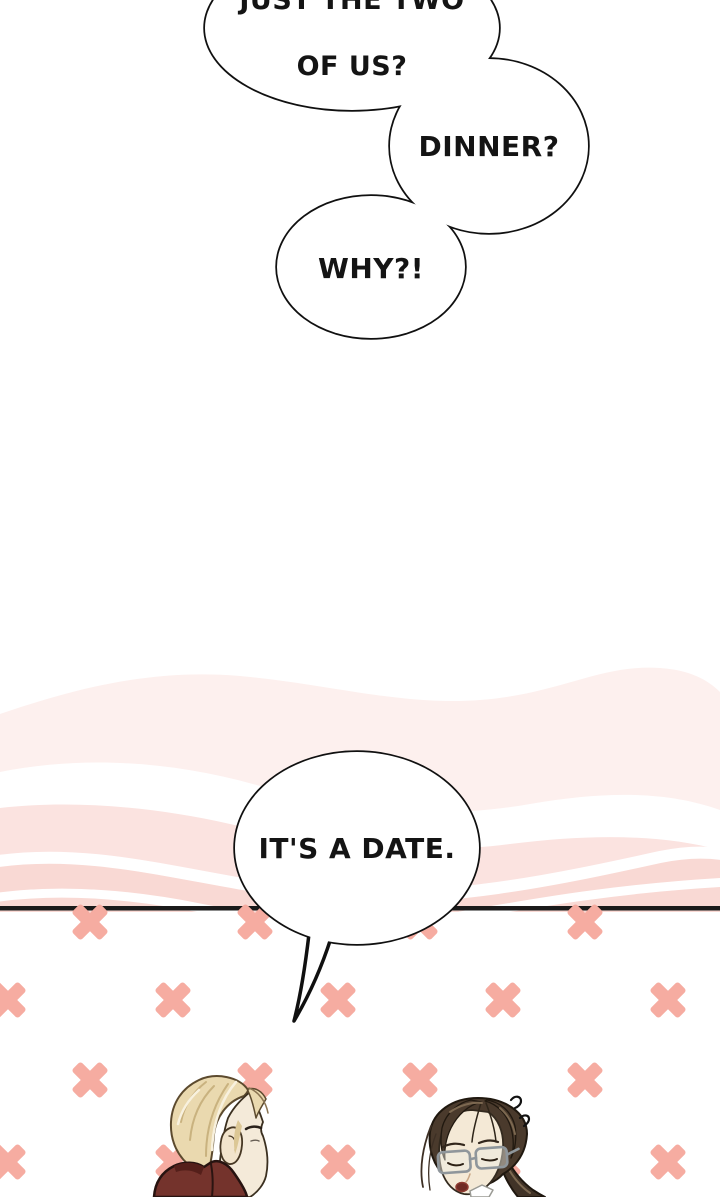 This screenshot has width=720, height=1197. I want to click on date-bubble-fill, so click(357, 848).